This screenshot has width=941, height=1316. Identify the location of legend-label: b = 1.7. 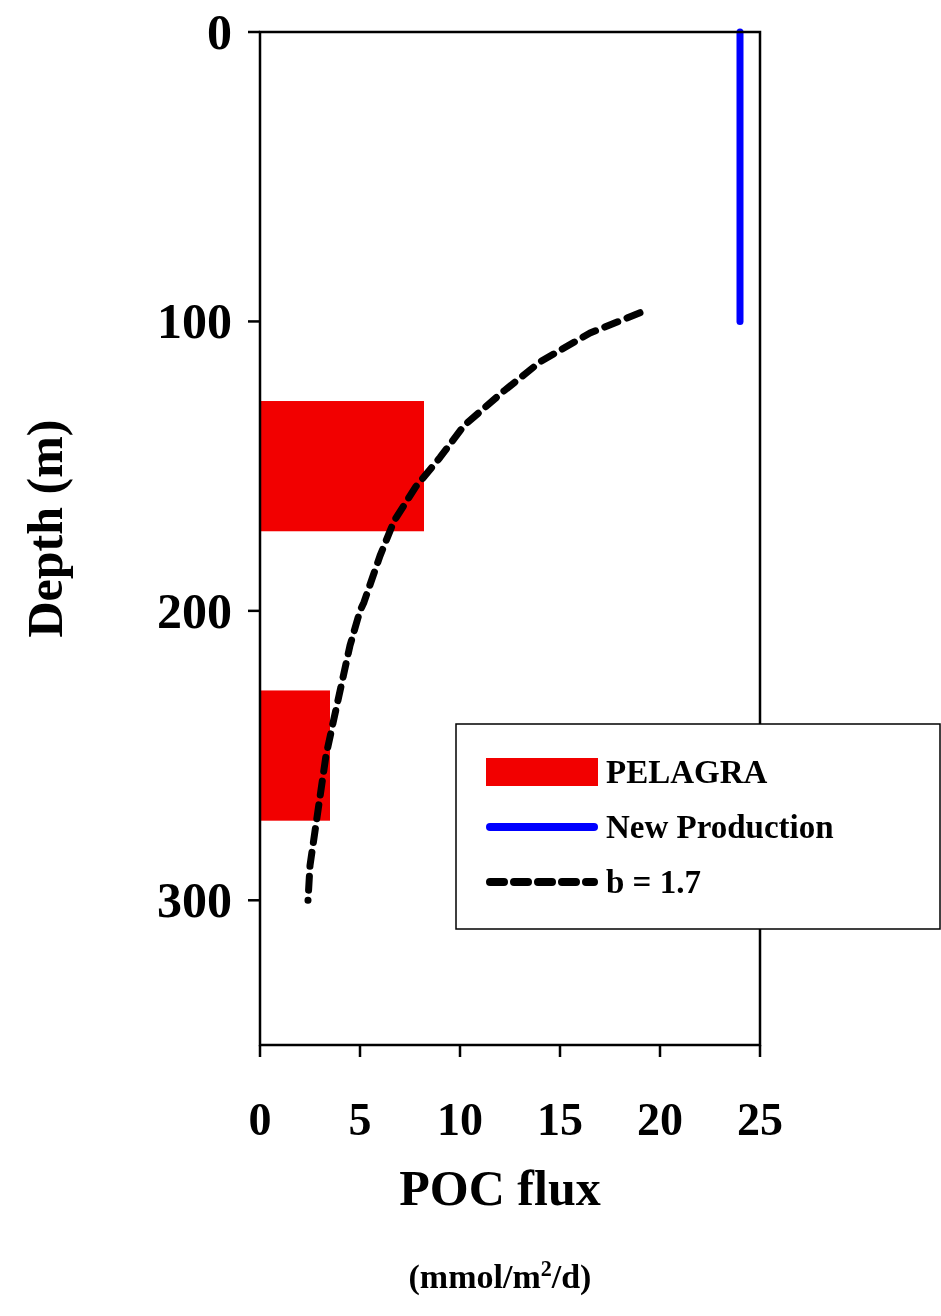
(653, 882).